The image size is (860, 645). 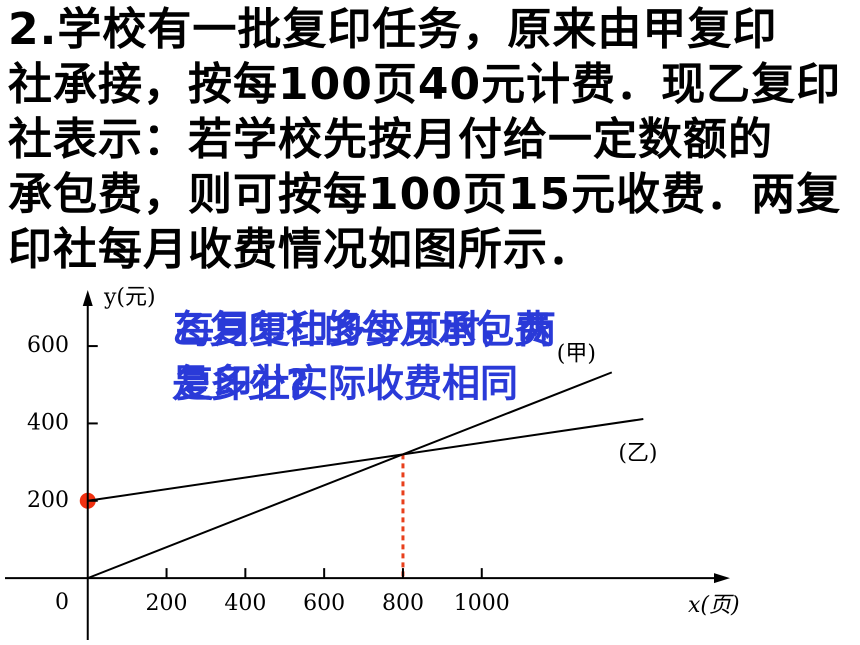 I want to click on question-text: 复印社实际收费相同, so click(x=347, y=384).